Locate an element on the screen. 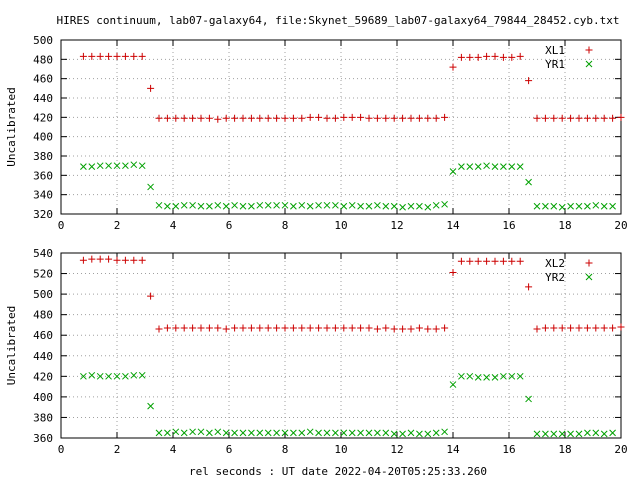 The height and width of the screenshot is (484, 640). series-xl2 is located at coordinates (352, 294).